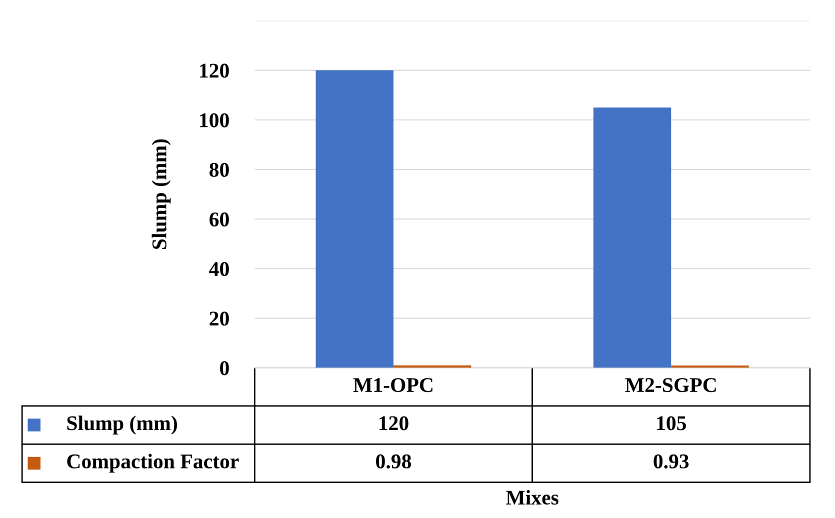  Describe the element at coordinates (224, 368) in the screenshot. I see `y-tick-label: 0` at that location.